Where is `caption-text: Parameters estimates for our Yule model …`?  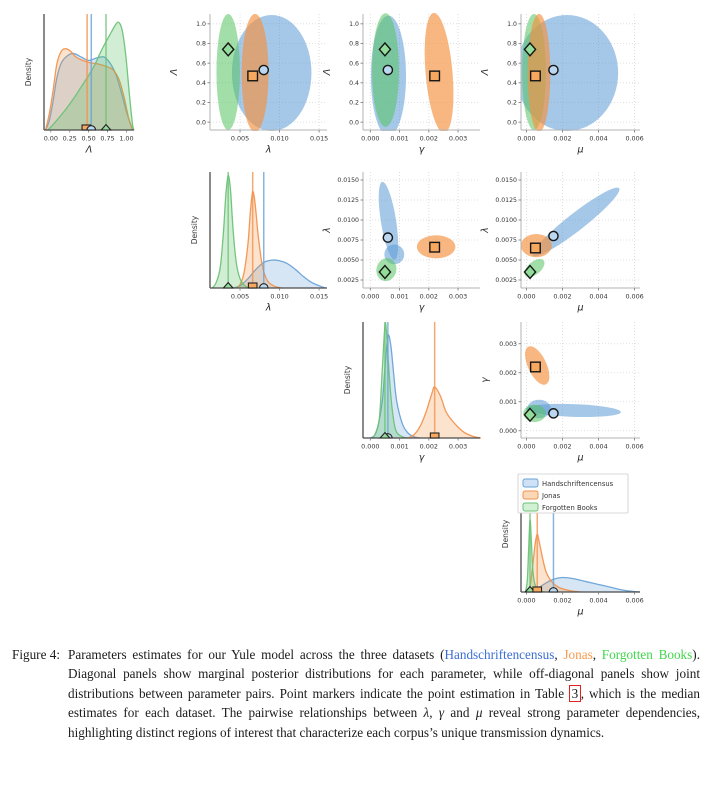 caption-text: Parameters estimates for our Yule model … is located at coordinates (256, 654).